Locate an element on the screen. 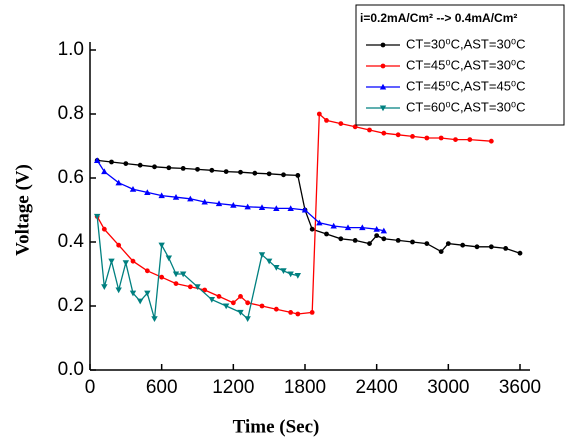 The height and width of the screenshot is (443, 566). x-tick-label: 2400 is located at coordinates (377, 387).